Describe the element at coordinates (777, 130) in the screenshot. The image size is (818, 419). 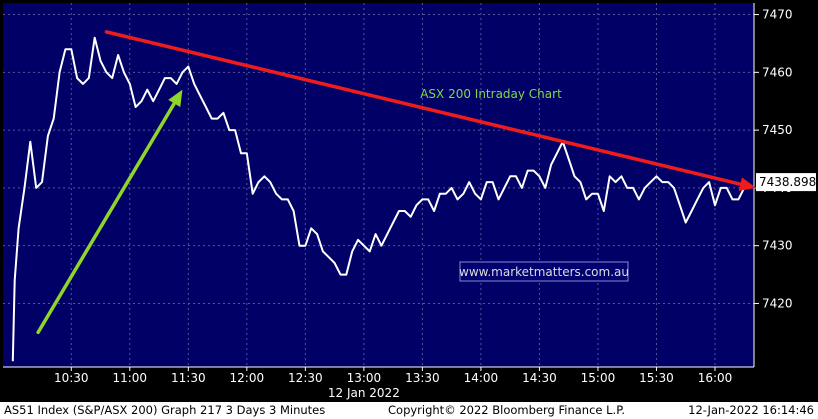
I see `y-tick-label: 7450` at that location.